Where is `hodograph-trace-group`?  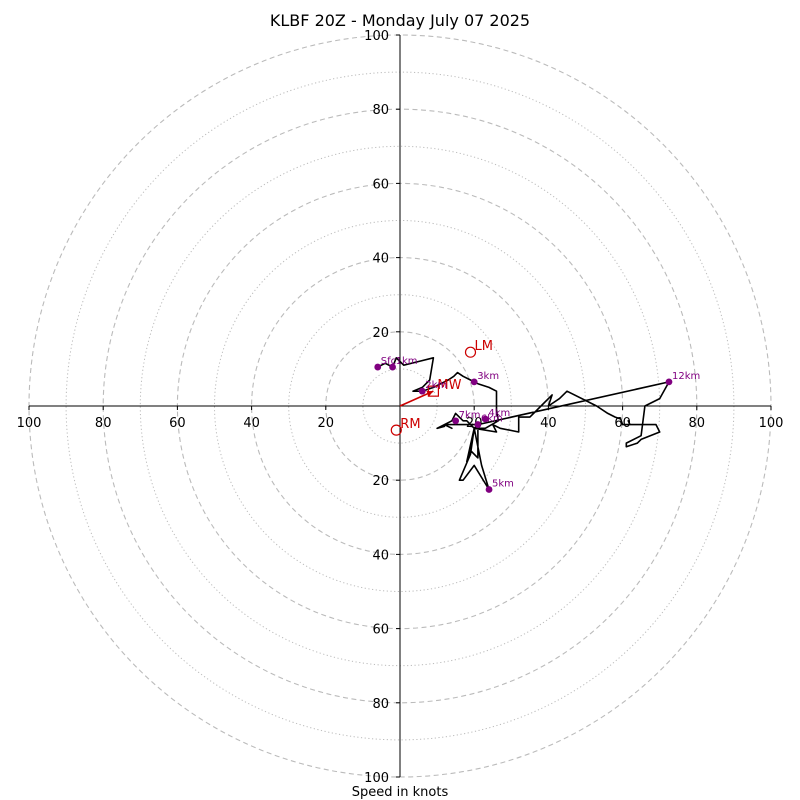
hodograph-trace-group is located at coordinates (523, 423).